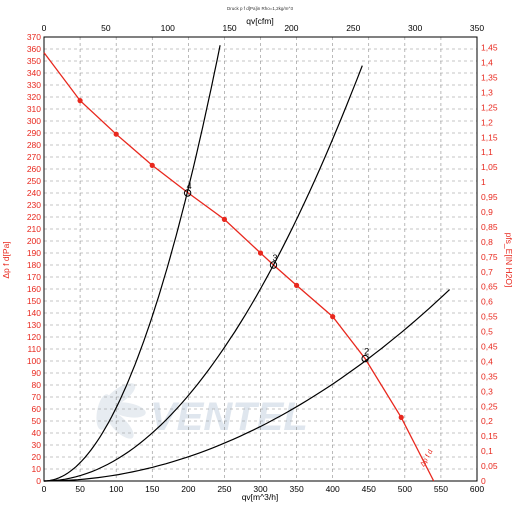  What do you see at coordinates (34, 133) in the screenshot?
I see `y-tick-label: 290` at bounding box center [34, 133].